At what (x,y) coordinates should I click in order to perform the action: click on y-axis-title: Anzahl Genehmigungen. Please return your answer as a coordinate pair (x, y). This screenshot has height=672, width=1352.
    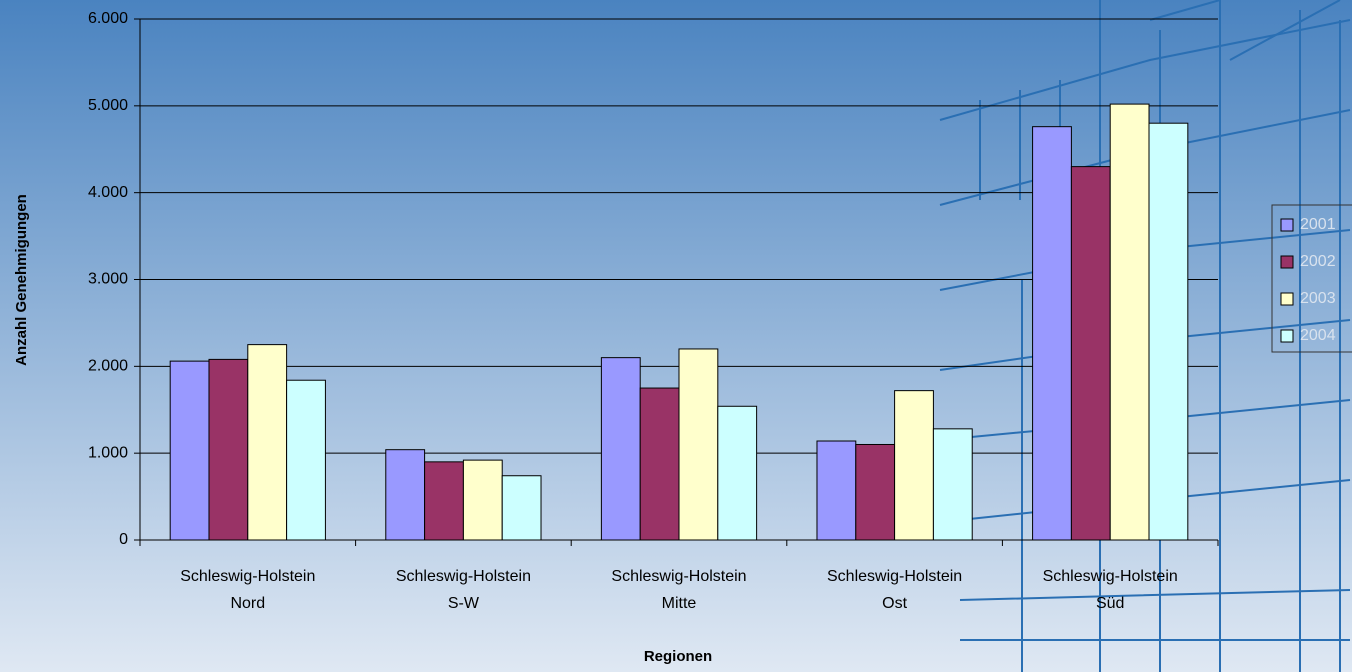
    Looking at the image, I should click on (21, 280).